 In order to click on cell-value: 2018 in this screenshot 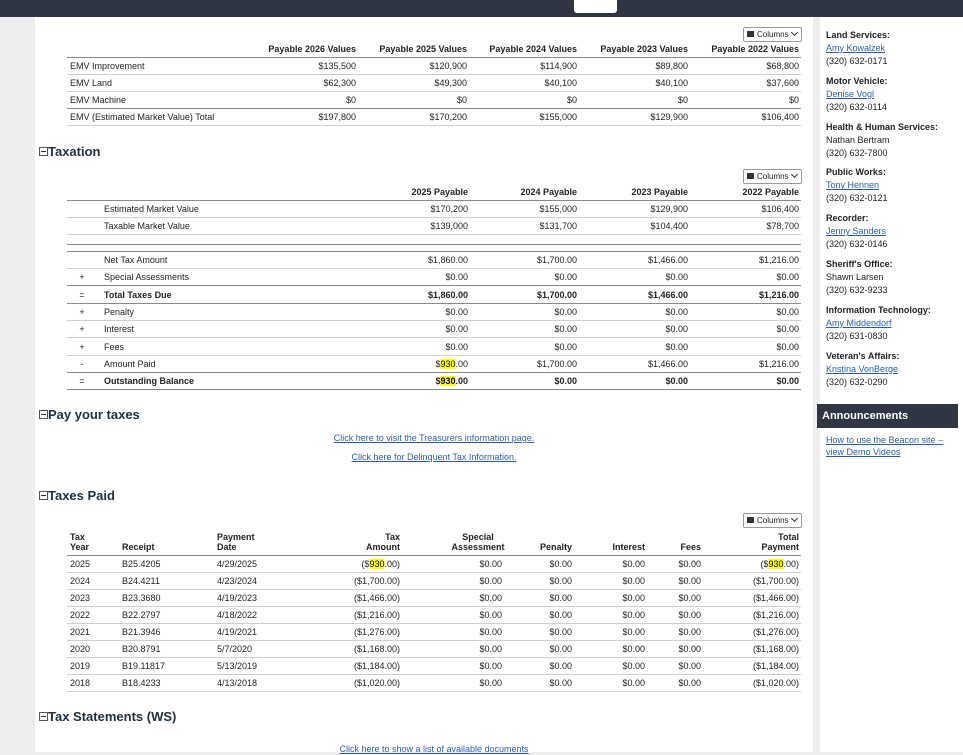, I will do `click(80, 683)`.